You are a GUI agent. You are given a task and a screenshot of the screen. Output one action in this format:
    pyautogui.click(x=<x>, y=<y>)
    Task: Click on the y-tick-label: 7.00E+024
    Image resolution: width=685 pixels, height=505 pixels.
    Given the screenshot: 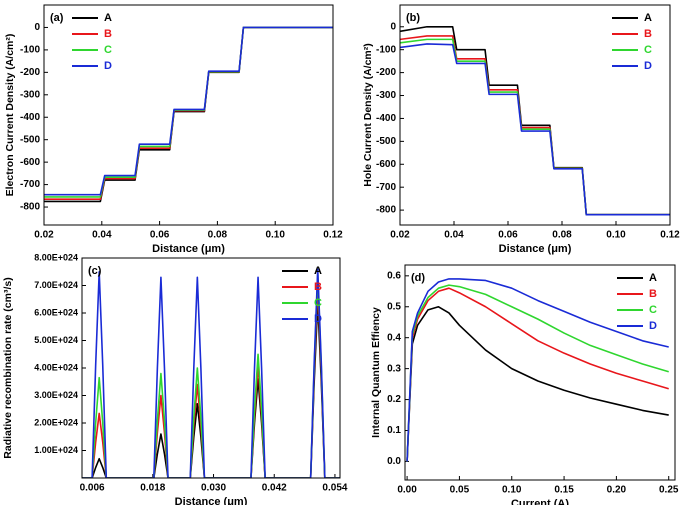 What is the action you would take?
    pyautogui.click(x=56, y=285)
    